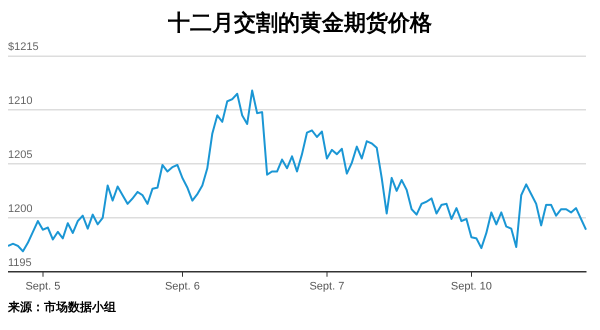  Describe the element at coordinates (182, 286) in the screenshot. I see `x-tick-label: Sept. 6` at that location.